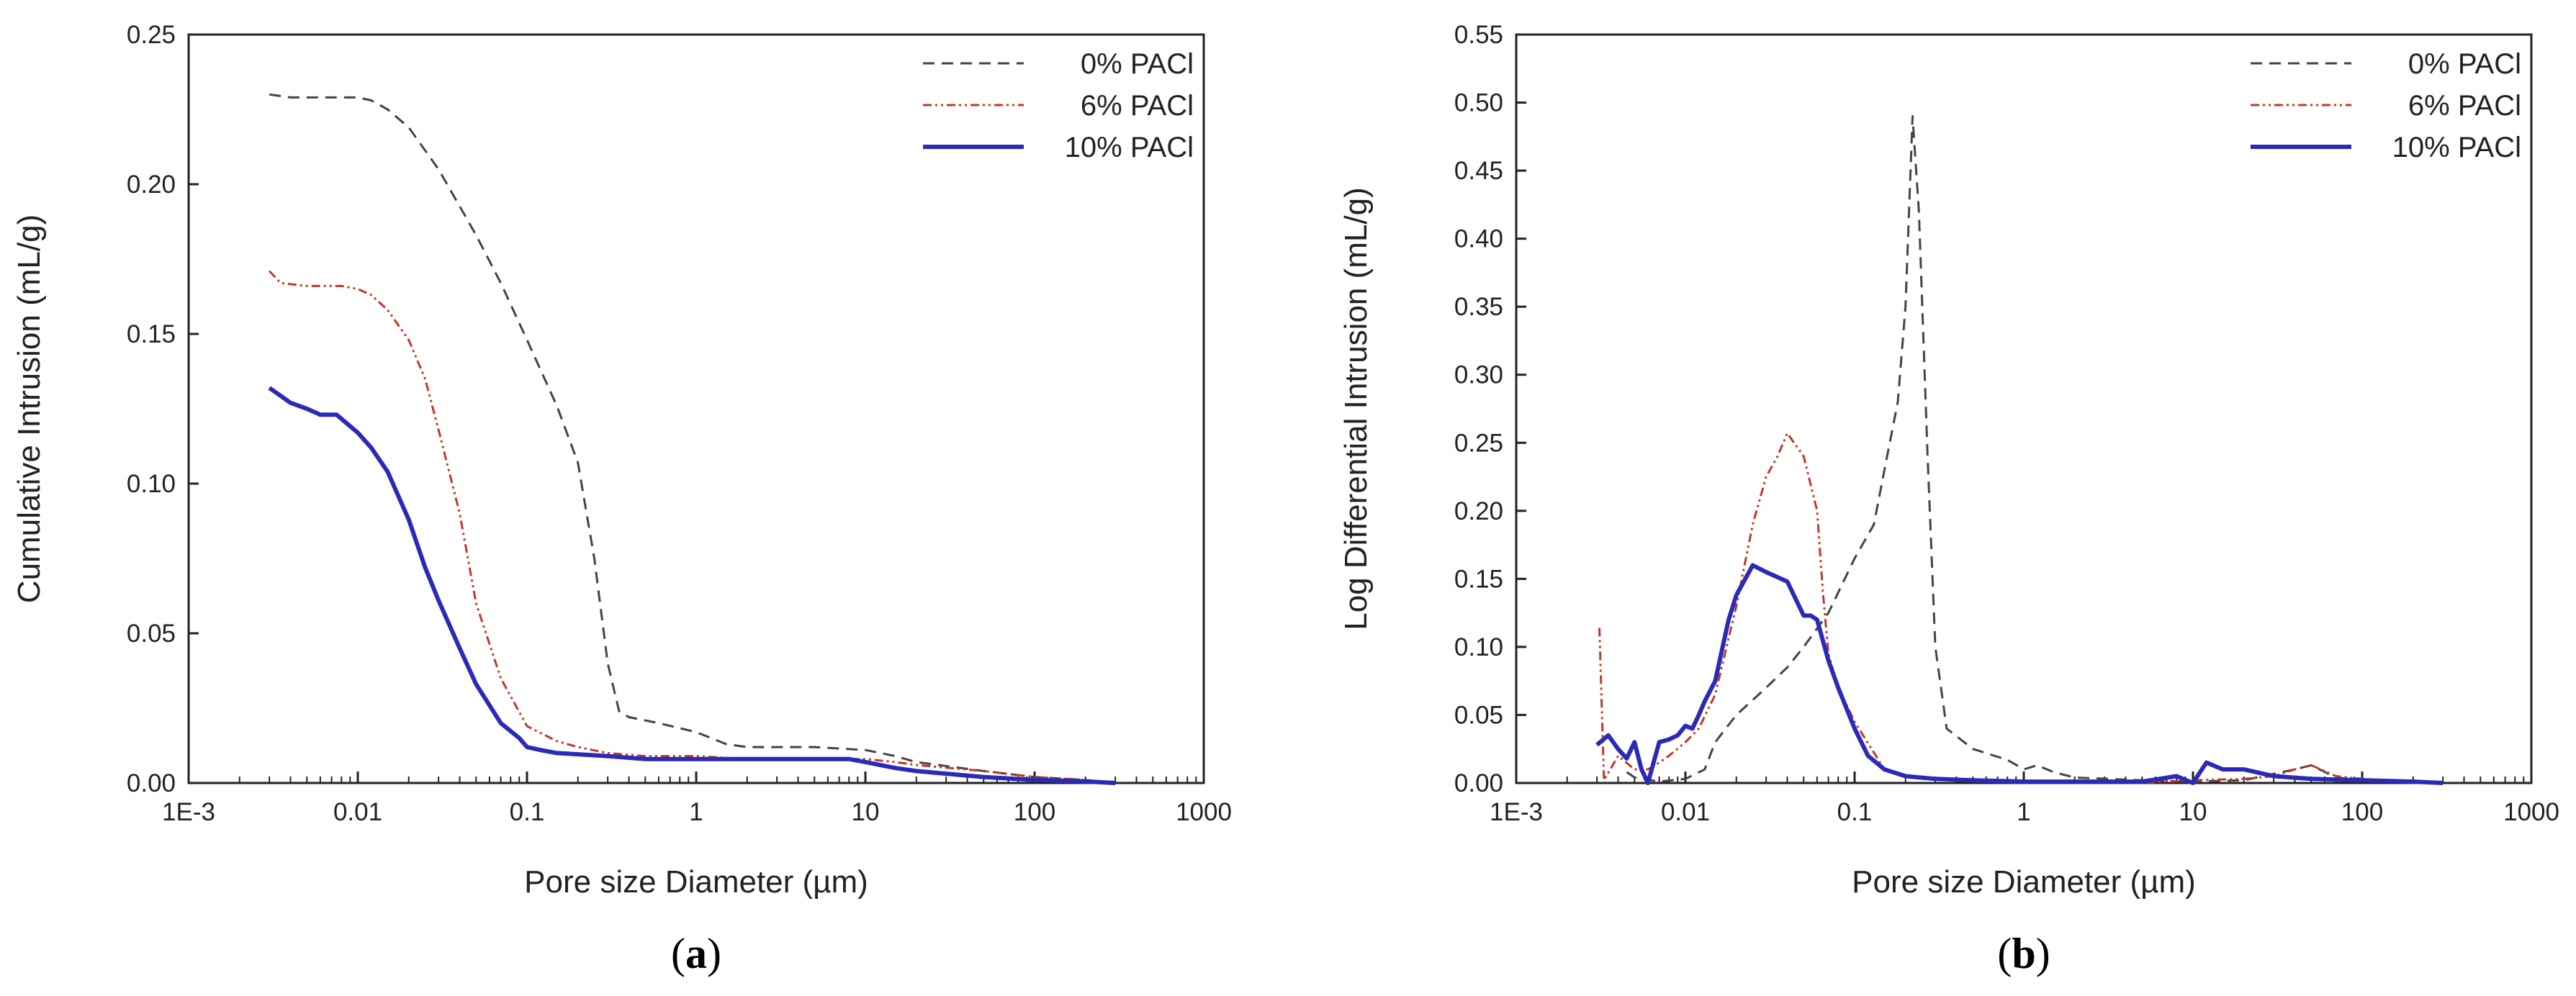  I want to click on y-tick-label: 0.30, so click(1479, 375).